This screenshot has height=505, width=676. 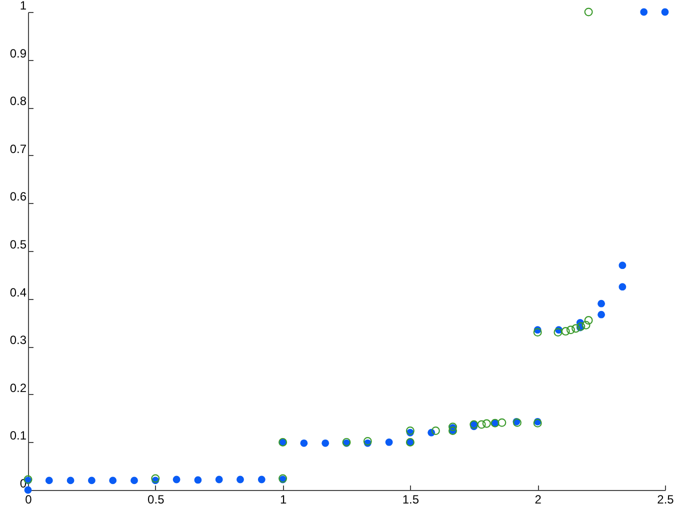 What do you see at coordinates (411, 498) in the screenshot?
I see `x-tick-label: 1.5` at bounding box center [411, 498].